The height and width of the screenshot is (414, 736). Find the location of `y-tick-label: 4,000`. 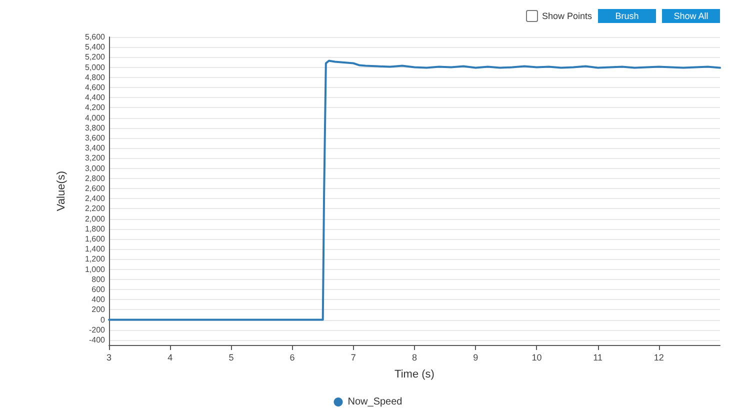

y-tick-label: 4,000 is located at coordinates (95, 117).